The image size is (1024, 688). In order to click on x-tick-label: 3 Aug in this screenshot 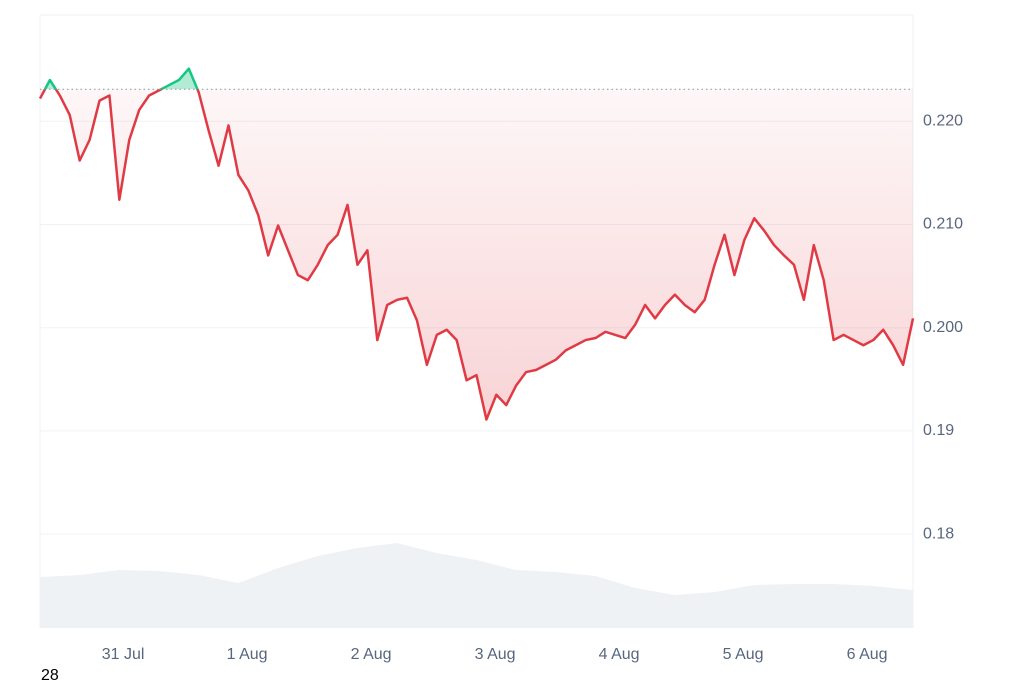, I will do `click(495, 654)`.